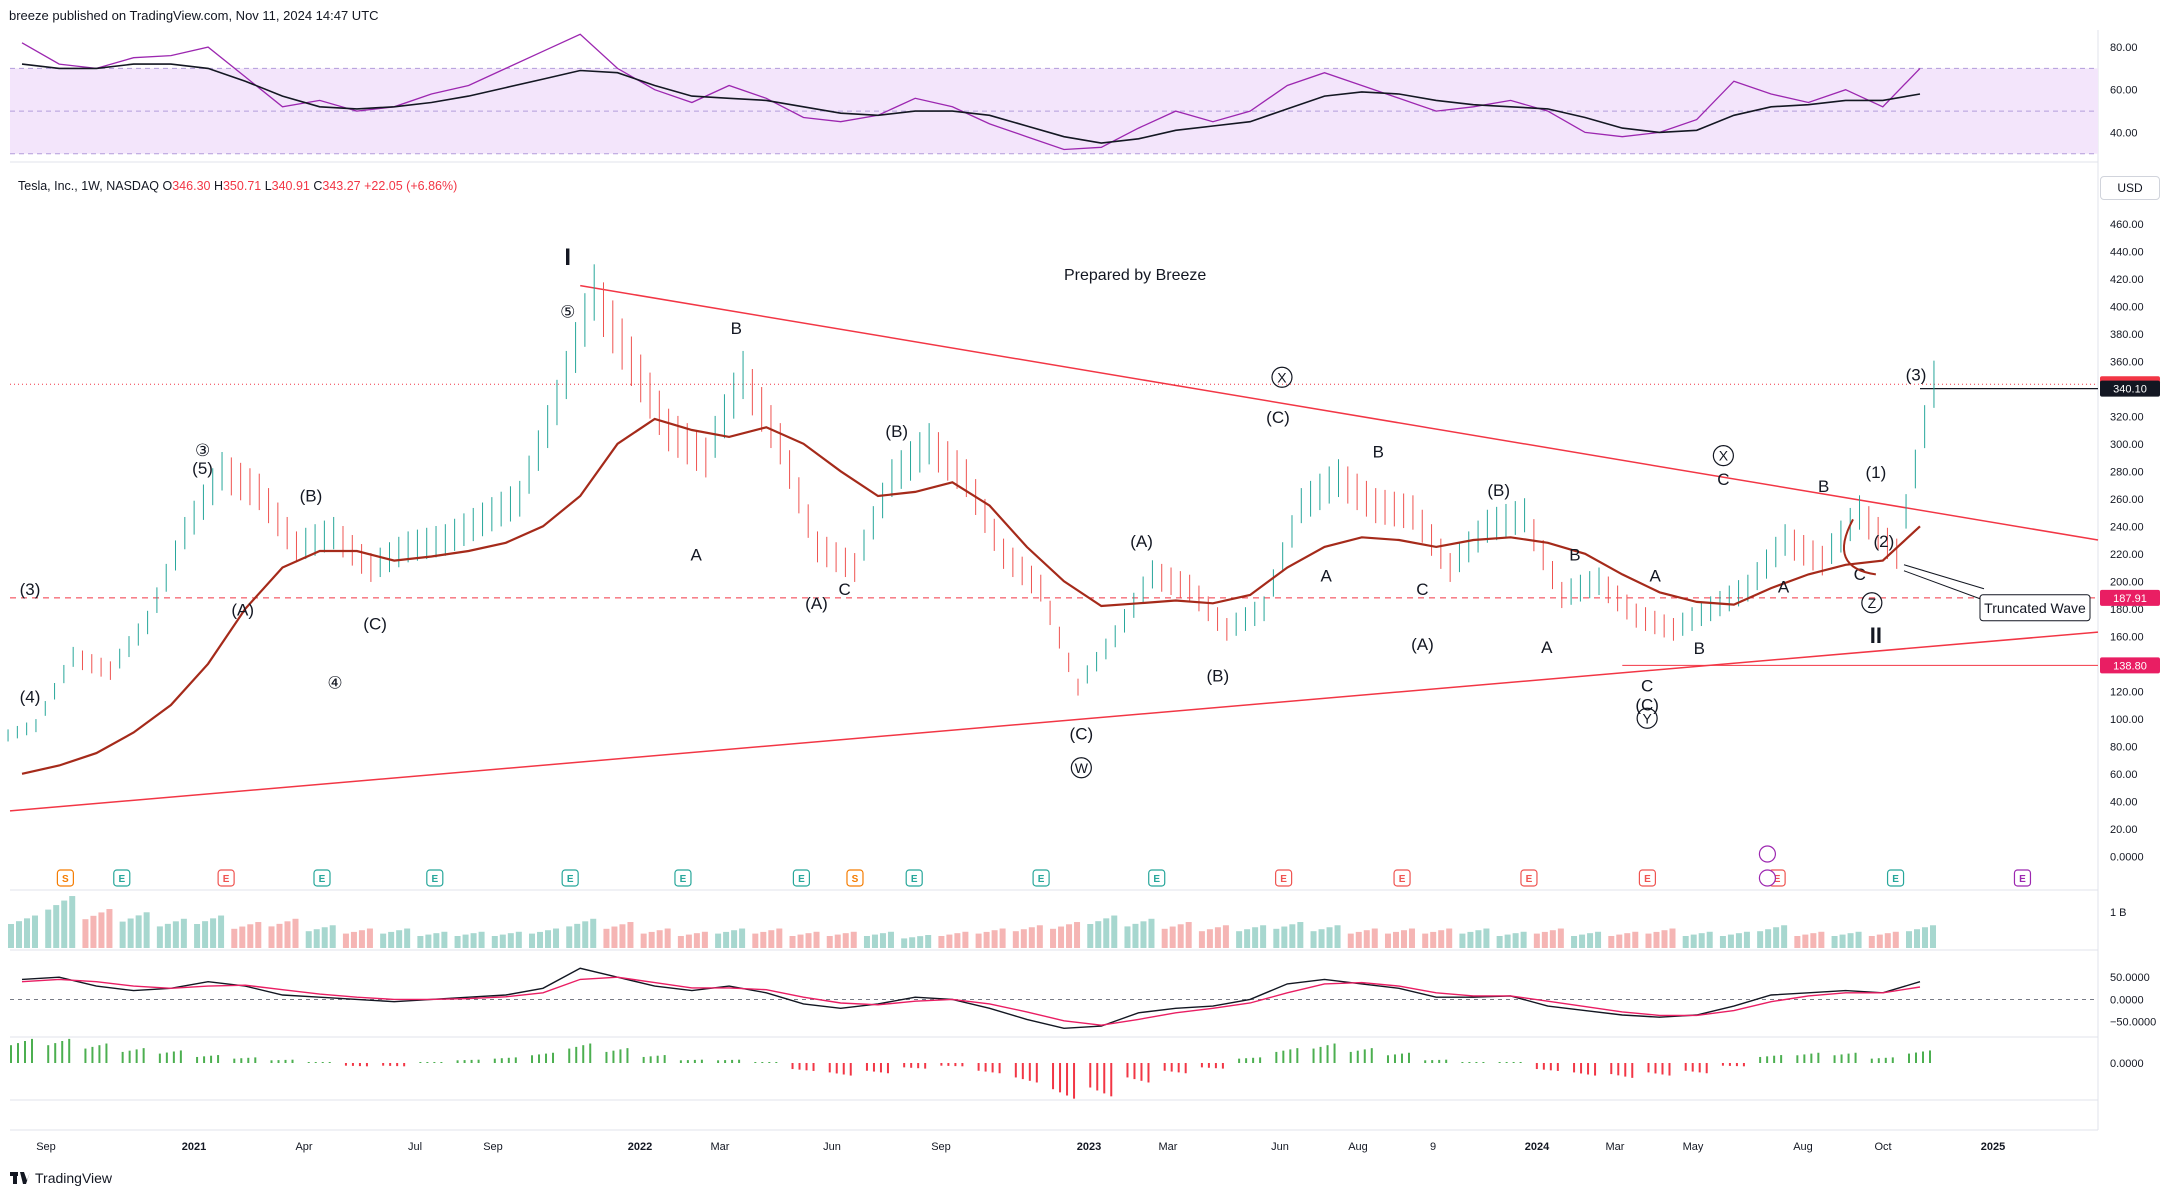  Describe the element at coordinates (318, 186) in the screenshot. I see `ohlc-close-label: C` at that location.